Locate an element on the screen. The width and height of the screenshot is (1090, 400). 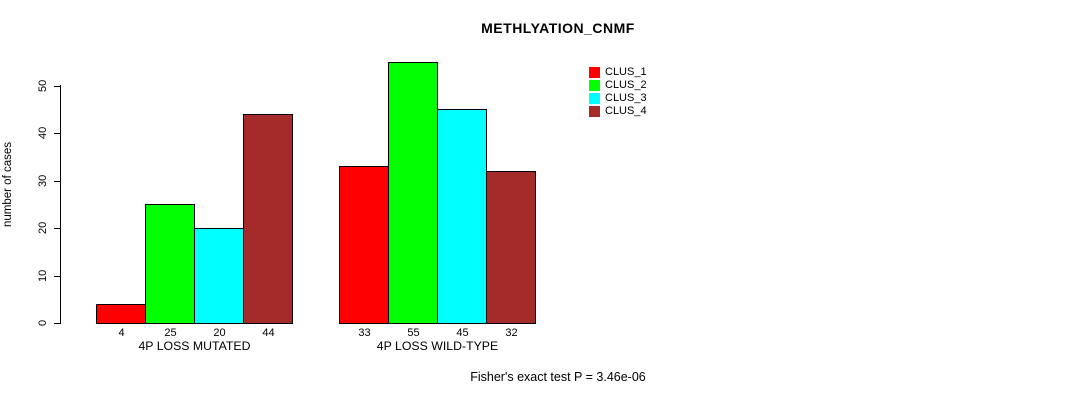
y-axis-tick-label: 20 is located at coordinates (43, 228).